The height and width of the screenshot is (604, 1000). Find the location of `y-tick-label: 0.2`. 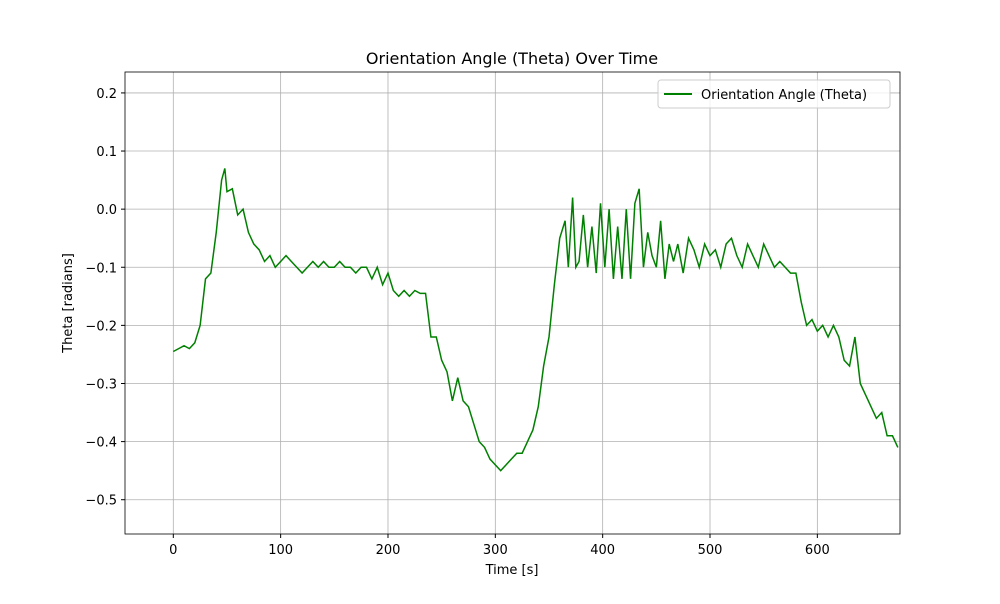

y-tick-label: 0.2 is located at coordinates (106, 94).